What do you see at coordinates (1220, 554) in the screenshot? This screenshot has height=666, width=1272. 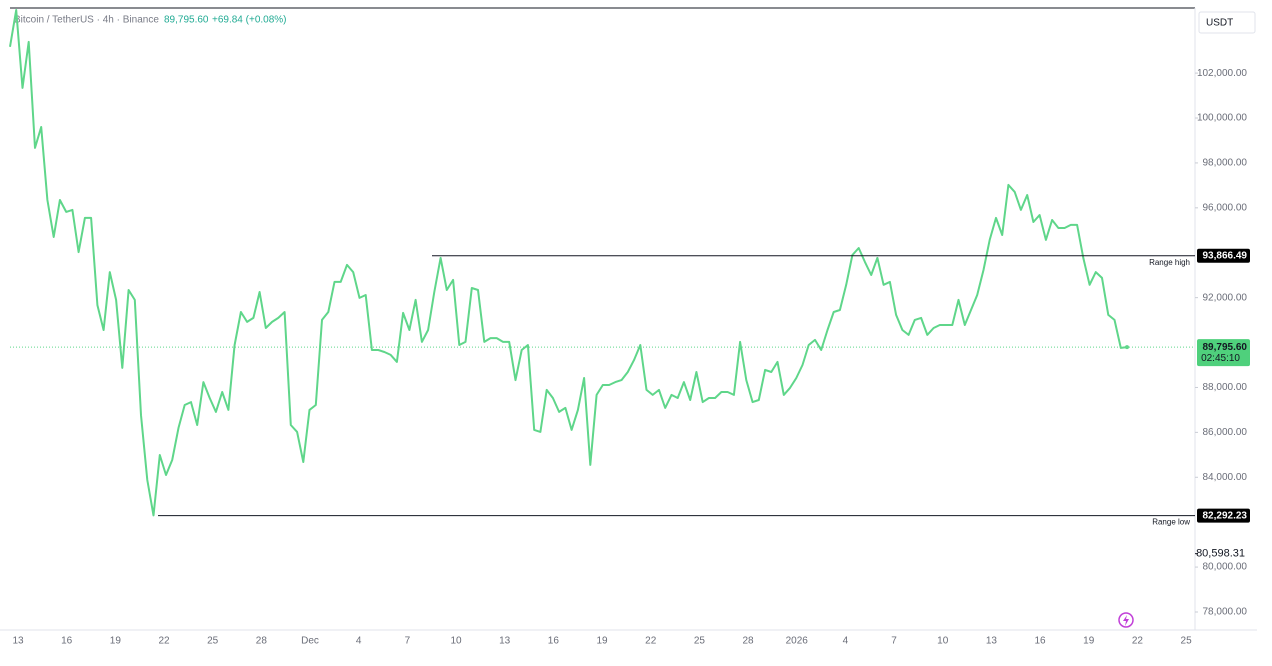 I see `marker-price-label: 80,598.31` at bounding box center [1220, 554].